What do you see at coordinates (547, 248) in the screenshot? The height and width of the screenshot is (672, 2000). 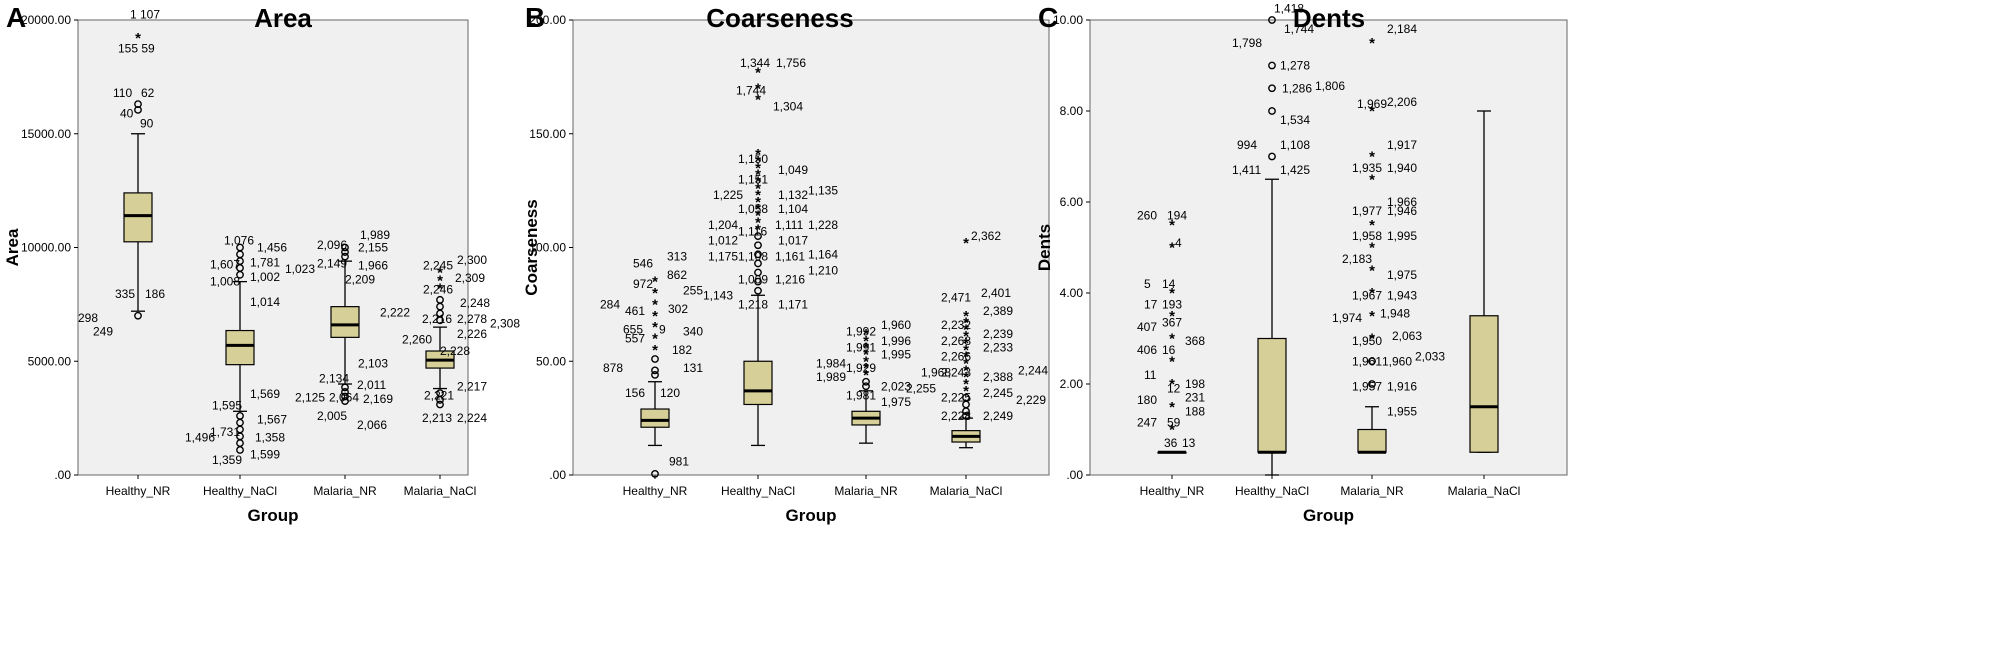 I see `y-tick-label: 100.00` at bounding box center [547, 248].